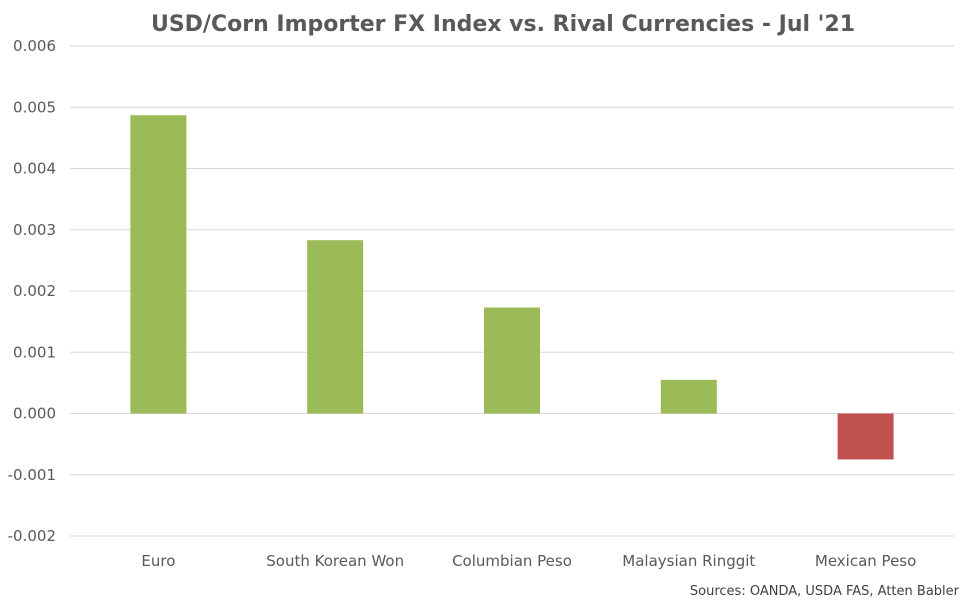  I want to click on y-tick-label: 0.006, so click(34, 46).